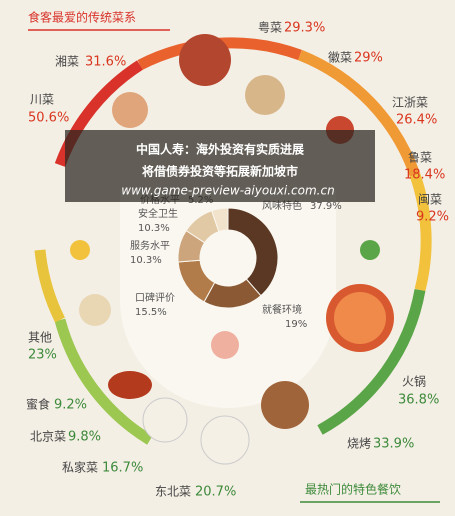  Describe the element at coordinates (38, 404) in the screenshot. I see `specialty-name: 蜜食` at that location.